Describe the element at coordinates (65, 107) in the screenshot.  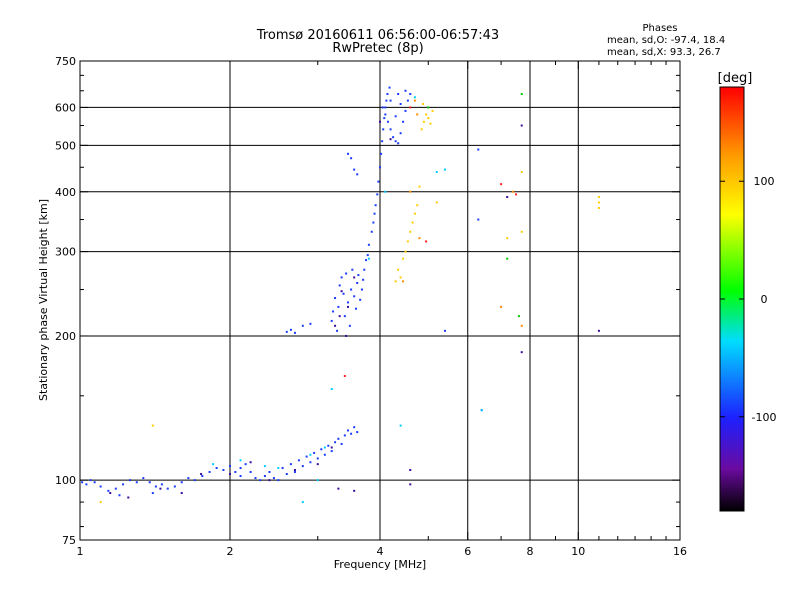
I see `y-tick-label: 600` at that location.